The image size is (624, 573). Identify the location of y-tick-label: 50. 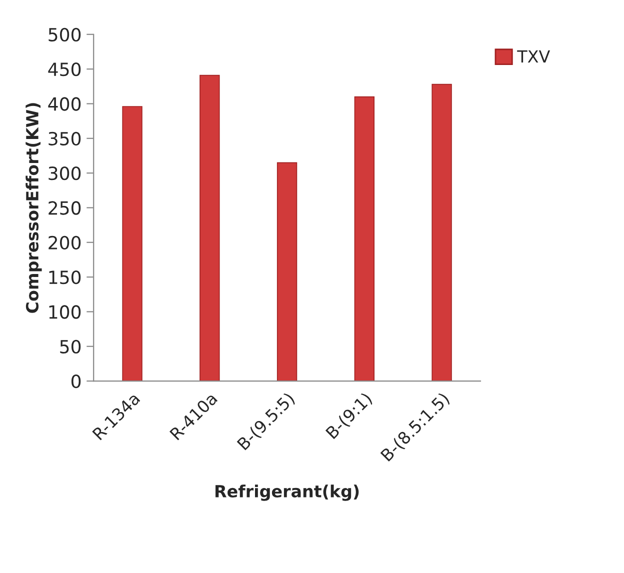
(70, 347).